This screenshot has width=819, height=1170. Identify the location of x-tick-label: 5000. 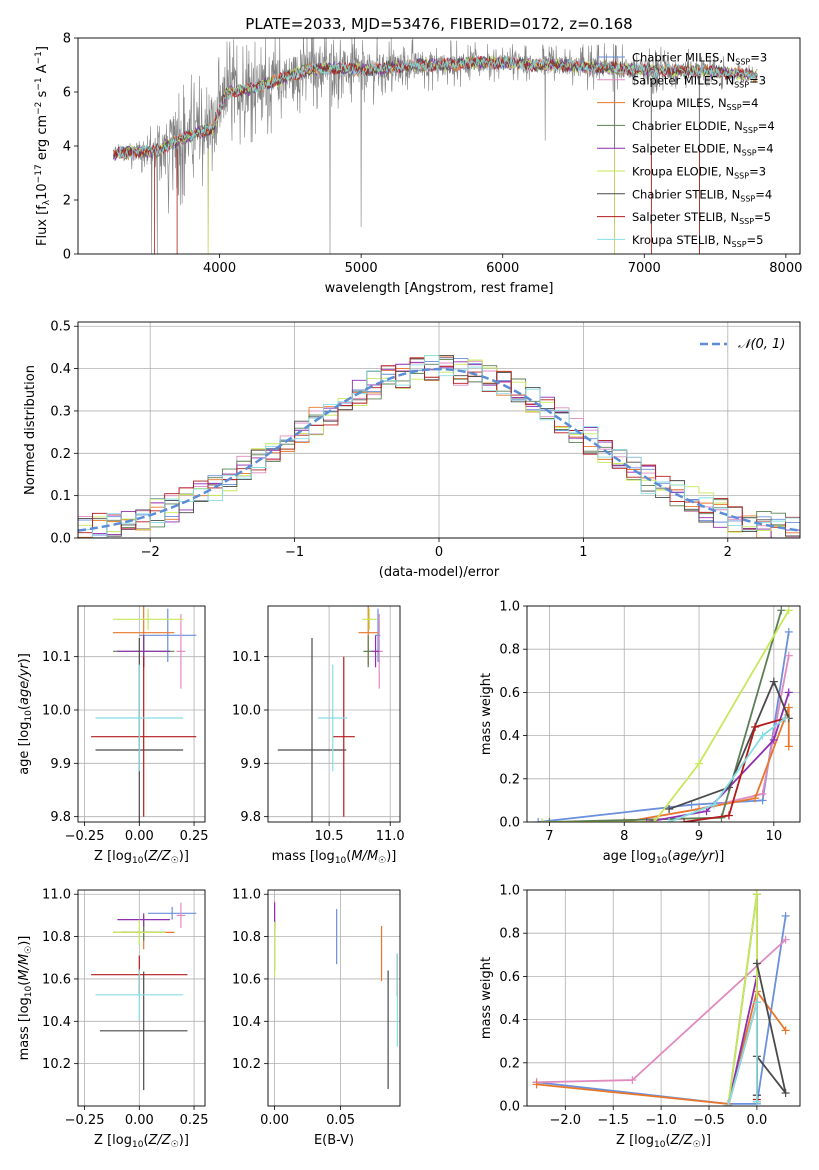
(361, 268).